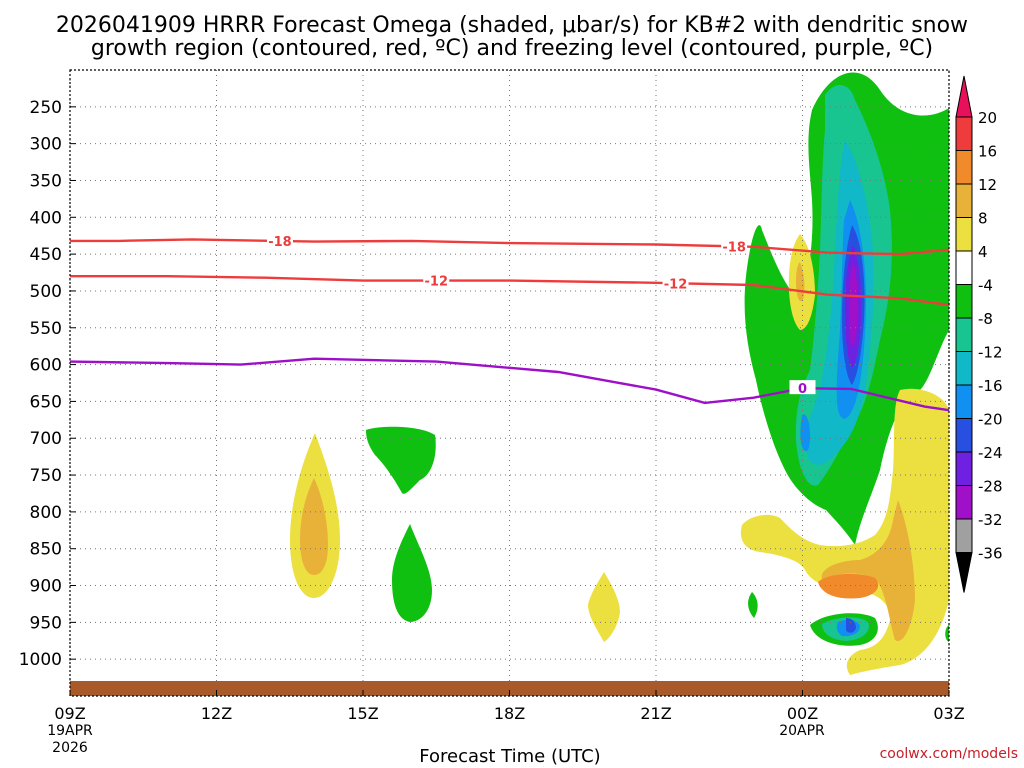  Describe the element at coordinates (510, 247) in the screenshot. I see `contour-dgz-minus18` at that location.